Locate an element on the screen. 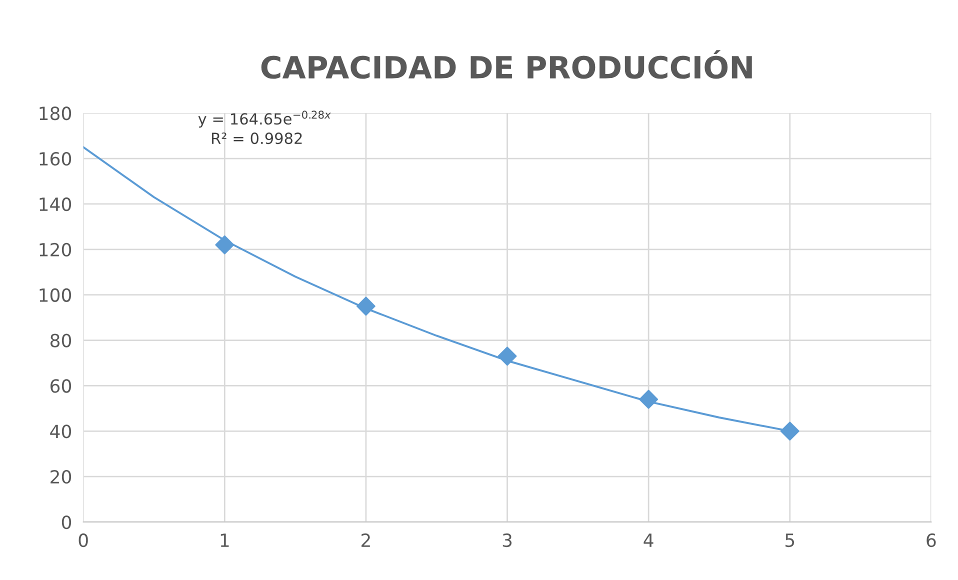 The height and width of the screenshot is (580, 958). y-tick-label: 120 is located at coordinates (56, 249).